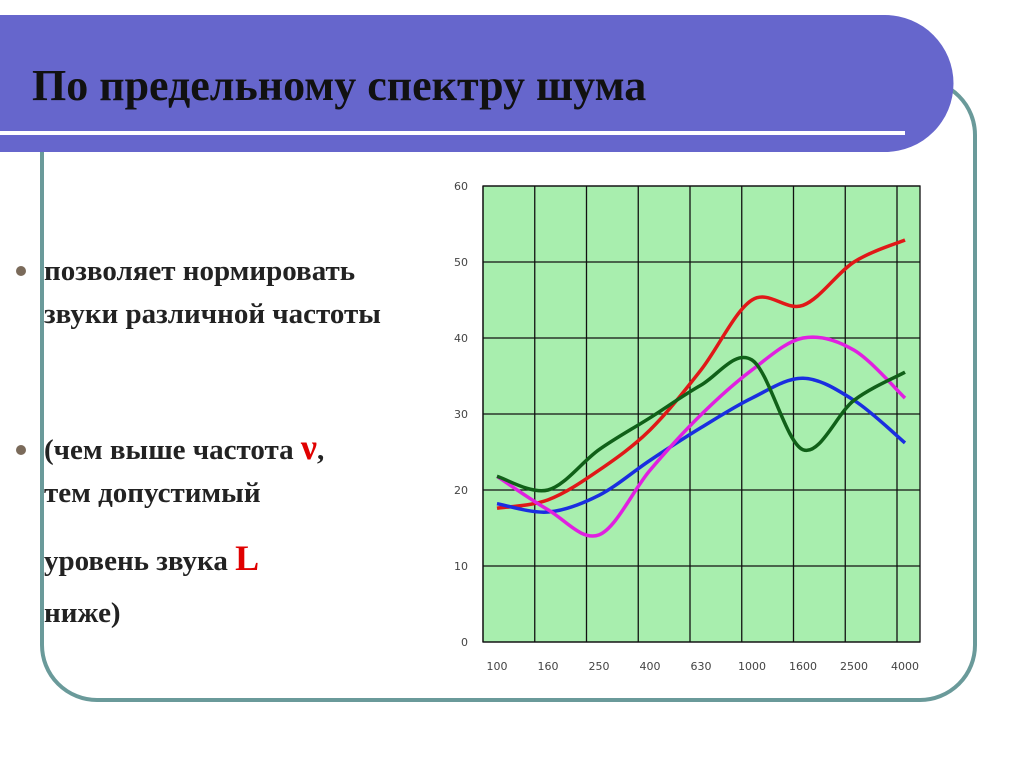  Describe the element at coordinates (172, 450) in the screenshot. I see `text: (чем выше частота` at that location.